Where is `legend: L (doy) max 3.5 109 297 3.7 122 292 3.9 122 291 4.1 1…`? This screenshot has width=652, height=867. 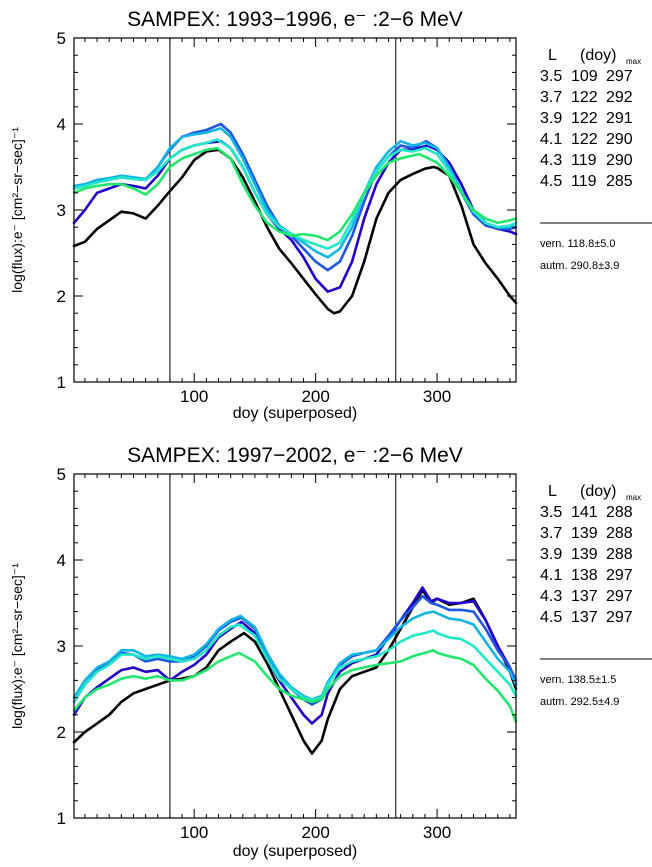 legend: L (doy) max 3.5 109 297 3.7 122 292 3.9 122 291 4.1 1… is located at coordinates (596, 159).